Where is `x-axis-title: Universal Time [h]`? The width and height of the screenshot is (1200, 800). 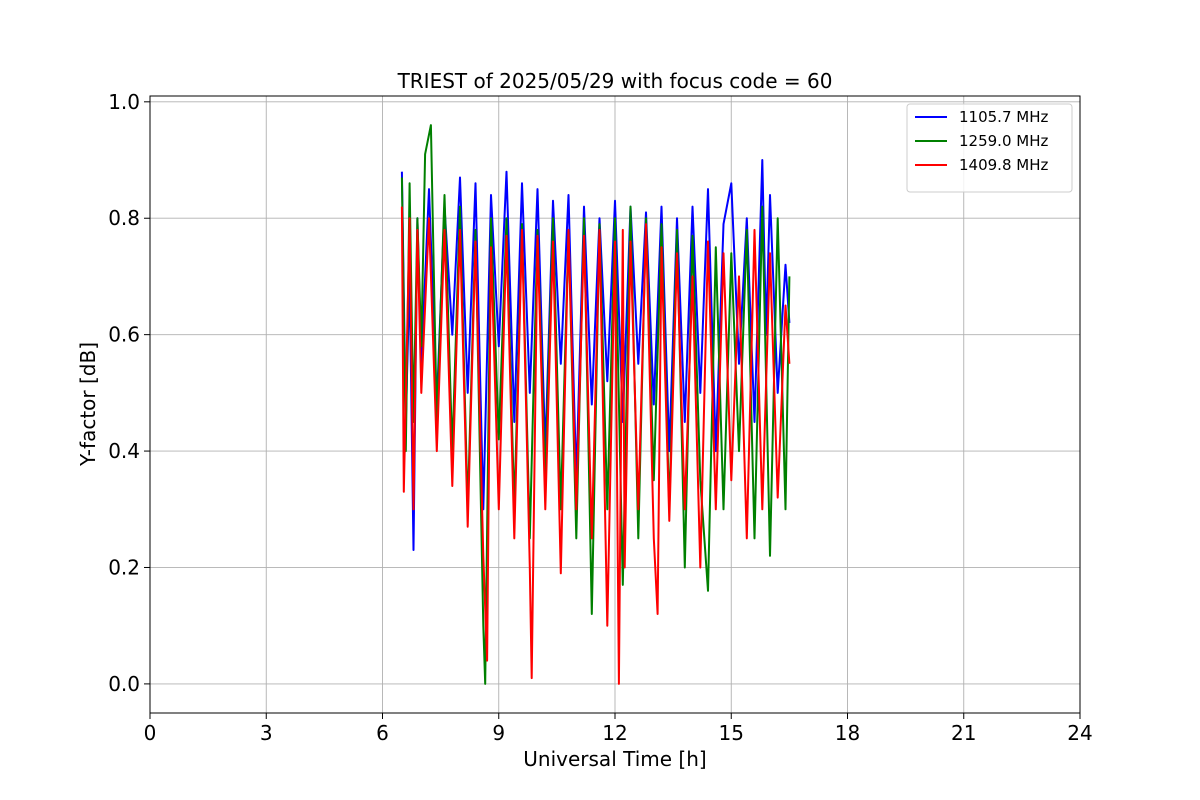 x-axis-title: Universal Time [h] is located at coordinates (614, 759).